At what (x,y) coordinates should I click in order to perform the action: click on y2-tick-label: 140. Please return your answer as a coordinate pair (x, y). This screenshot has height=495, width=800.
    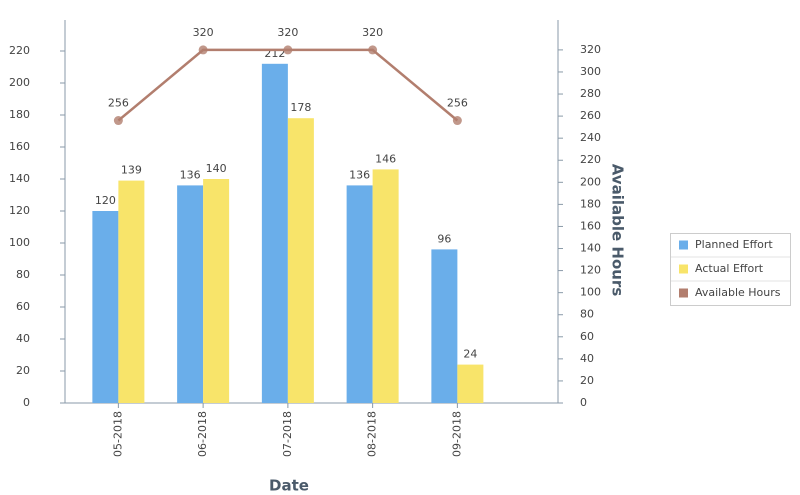
    Looking at the image, I should click on (590, 248).